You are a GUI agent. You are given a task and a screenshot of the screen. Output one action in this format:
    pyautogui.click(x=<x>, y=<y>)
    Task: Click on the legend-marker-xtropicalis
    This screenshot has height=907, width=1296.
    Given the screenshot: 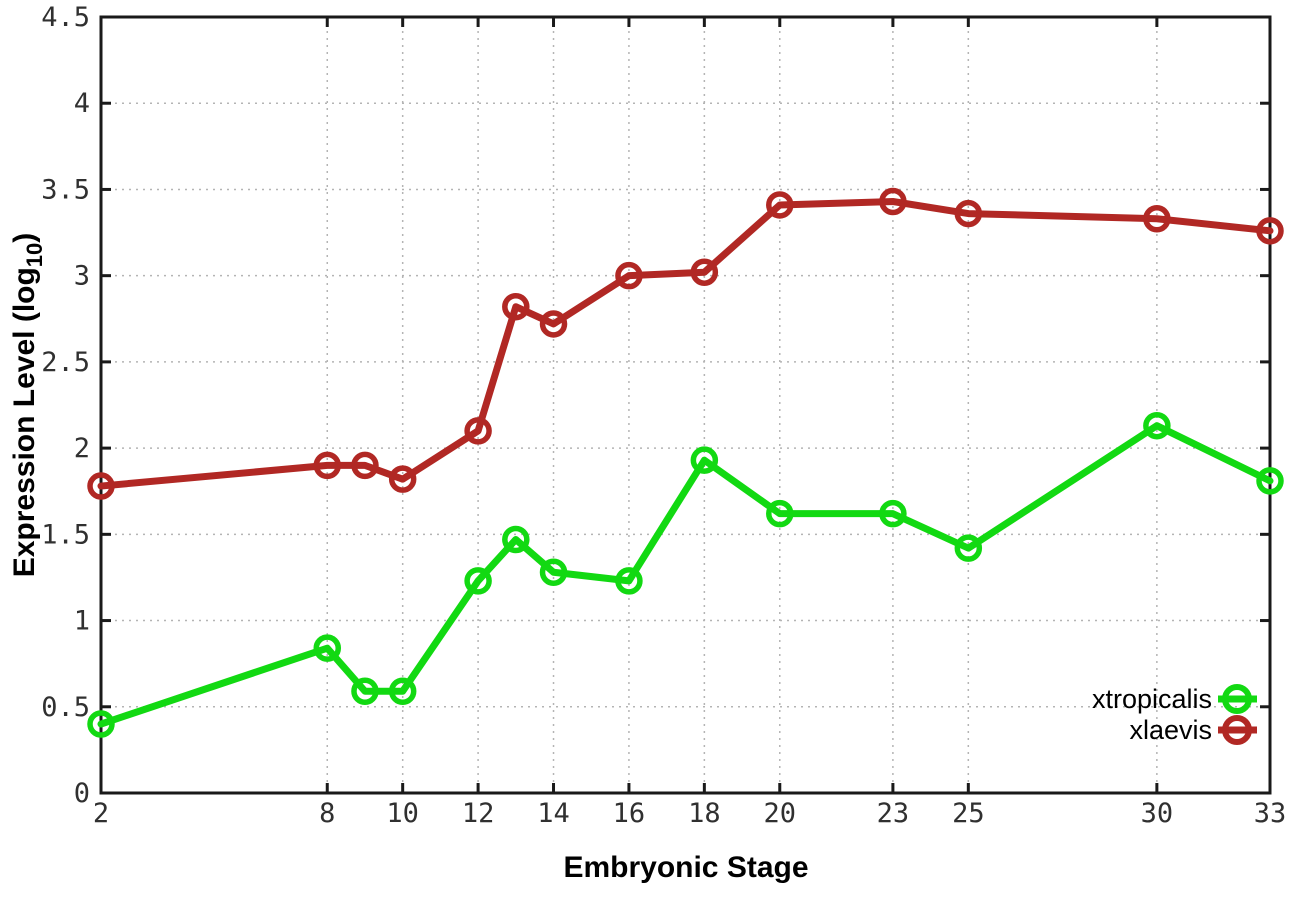 What is the action you would take?
    pyautogui.click(x=1237, y=699)
    